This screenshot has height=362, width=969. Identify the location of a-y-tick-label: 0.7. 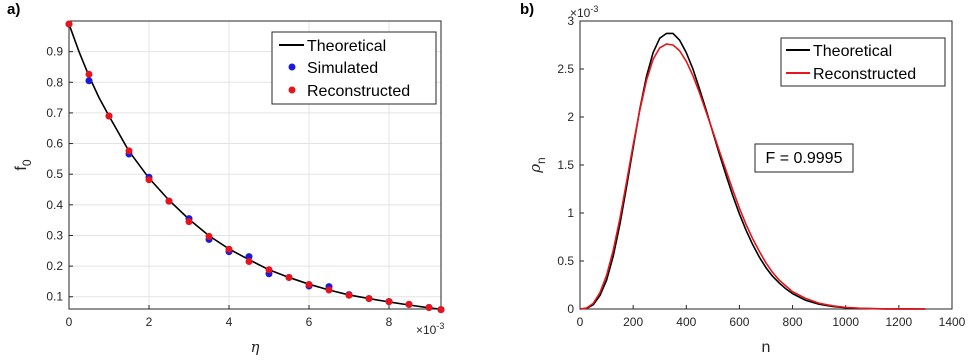
(54, 113).